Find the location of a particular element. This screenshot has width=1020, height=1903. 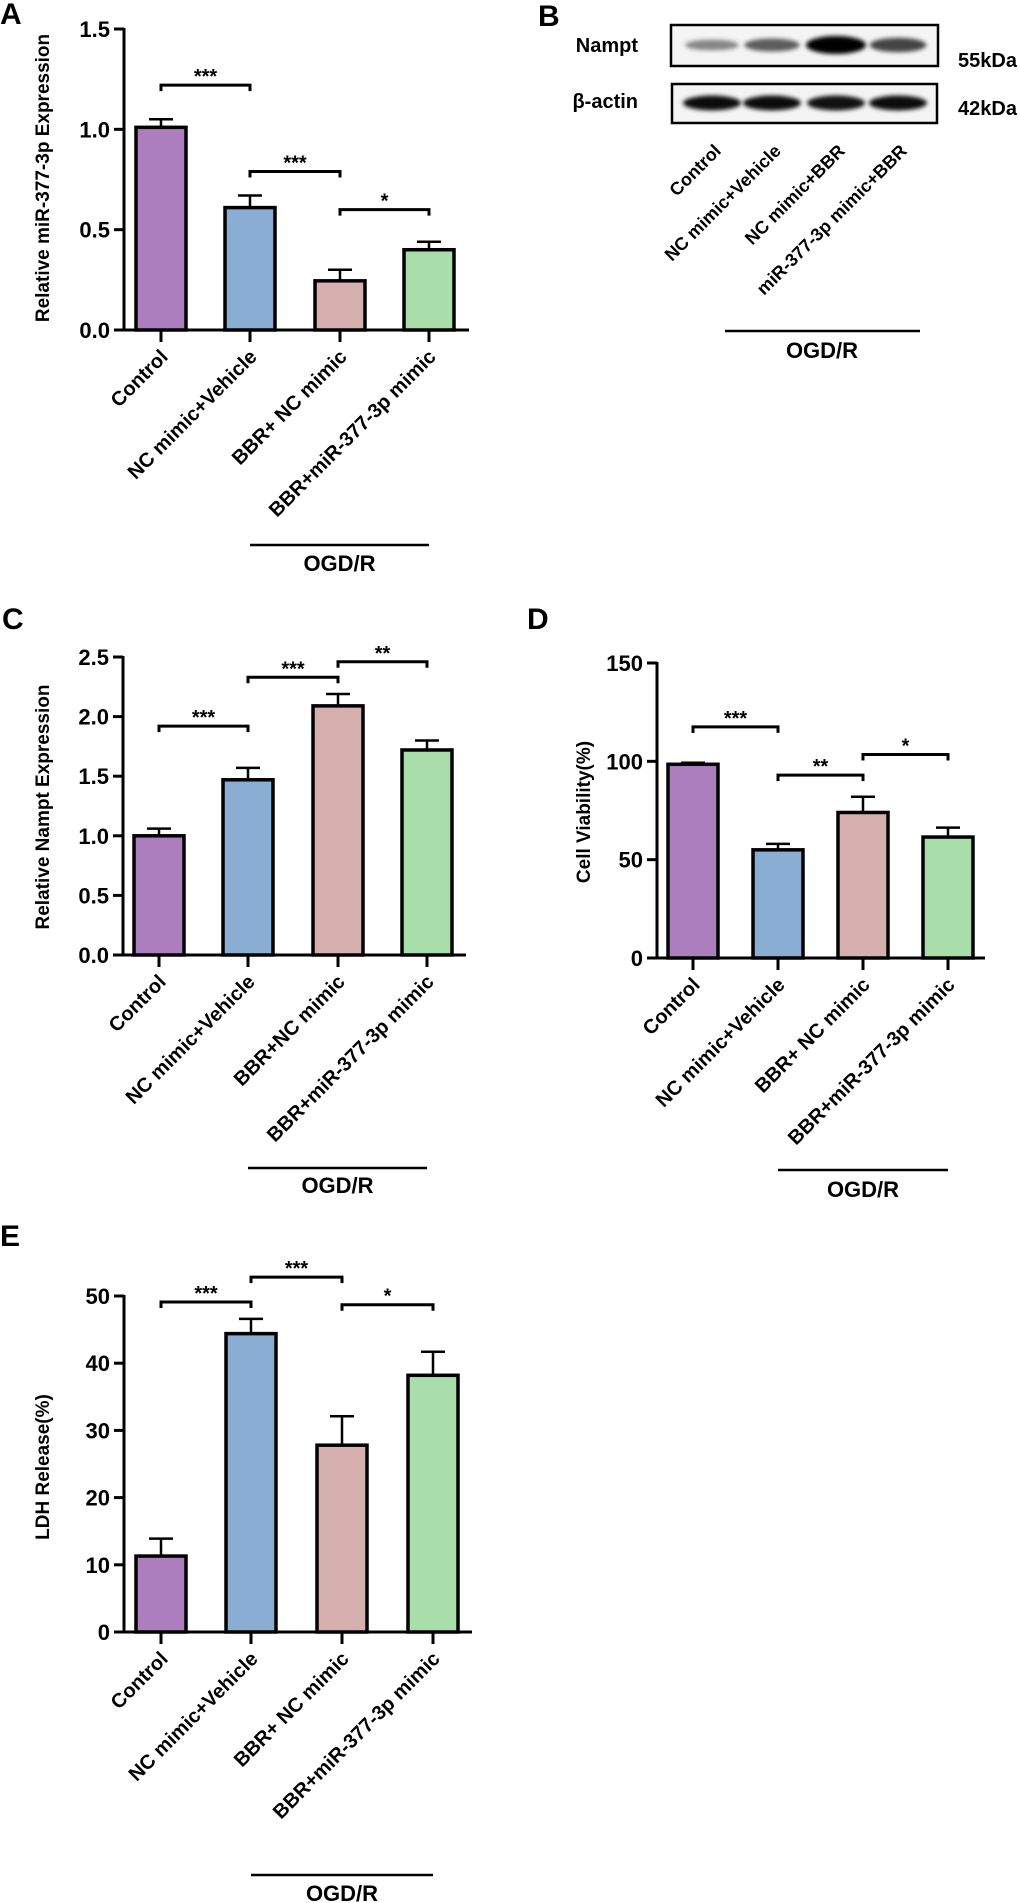

blot-size-label: 55kDa is located at coordinates (988, 61).